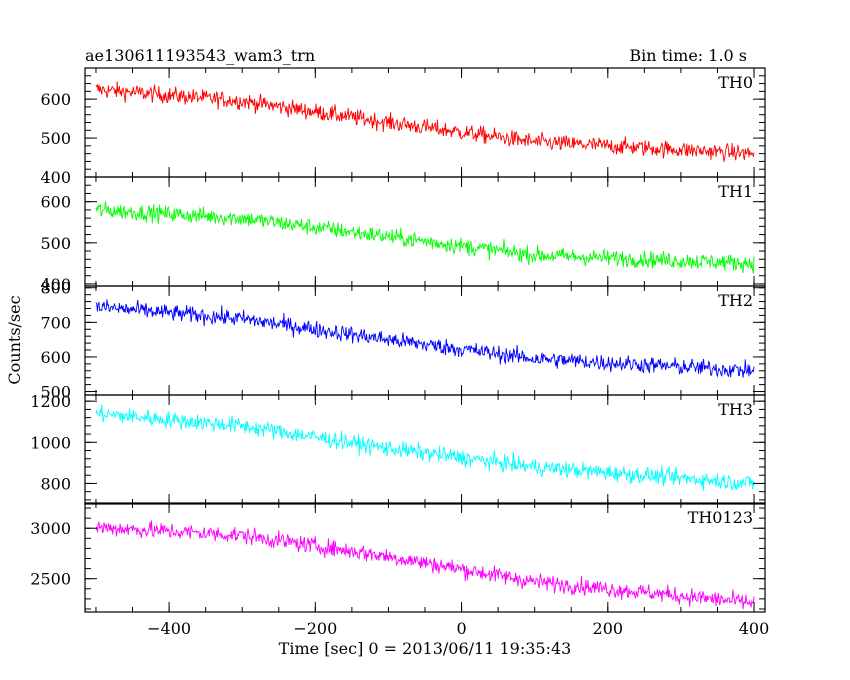 The width and height of the screenshot is (850, 680). What do you see at coordinates (754, 628) in the screenshot?
I see `x-tick-label: 400` at bounding box center [754, 628].